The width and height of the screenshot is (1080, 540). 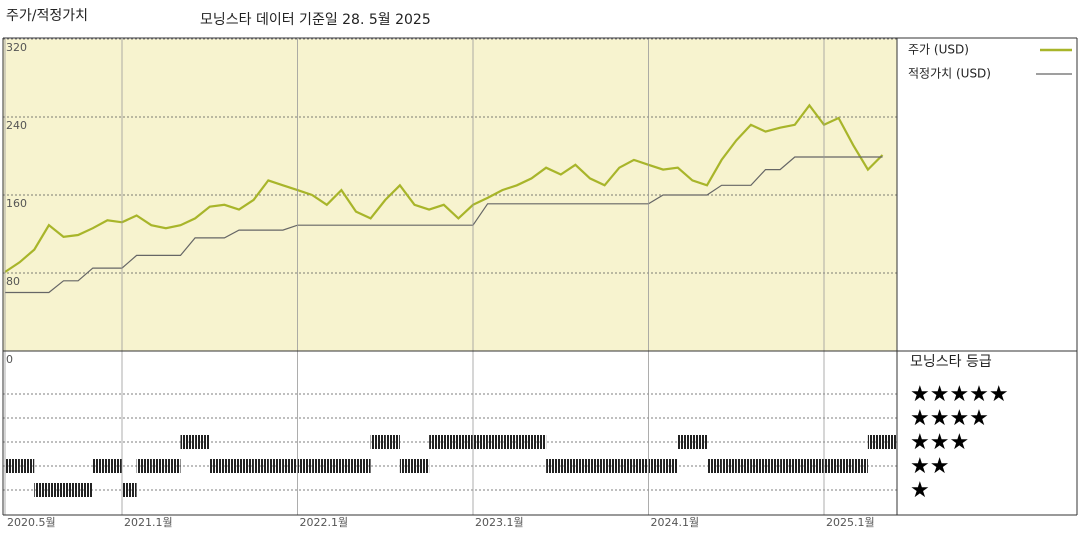 I want to click on x-tick-label: 2023.1월, so click(x=499, y=522).